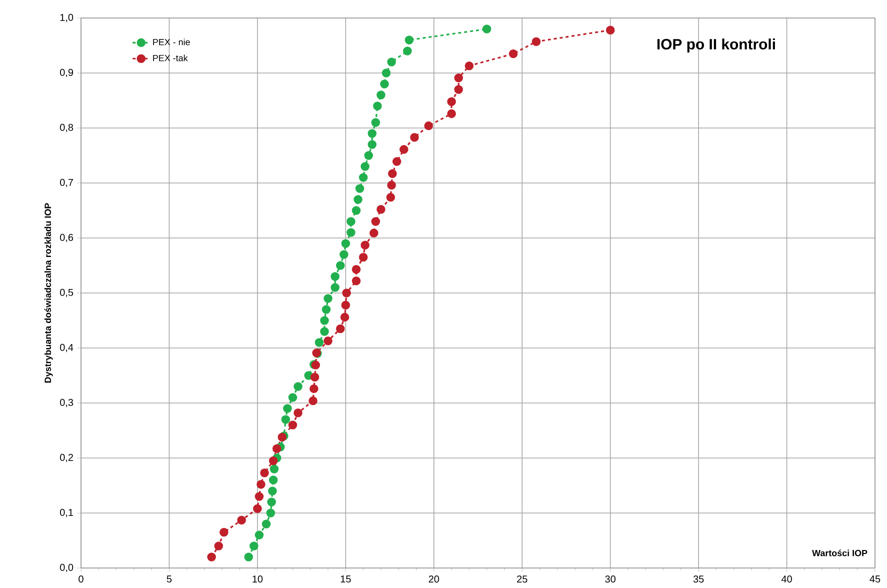  What do you see at coordinates (66, 513) in the screenshot?
I see `y-tick-label: 0,1` at bounding box center [66, 513].